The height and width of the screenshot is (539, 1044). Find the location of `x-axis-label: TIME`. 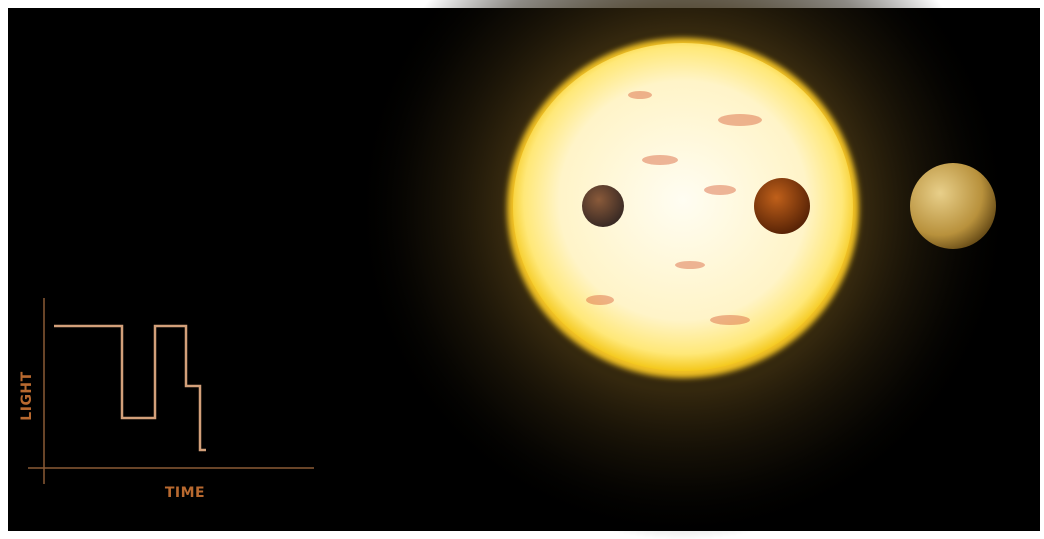

x-axis-label: TIME is located at coordinates (185, 493).